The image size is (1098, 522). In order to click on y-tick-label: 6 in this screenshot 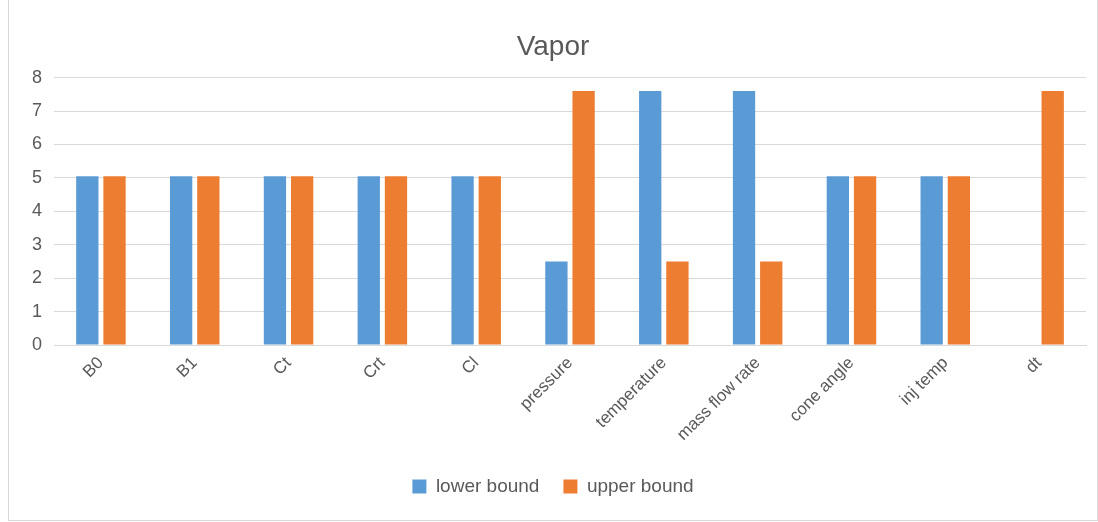, I will do `click(37, 143)`.